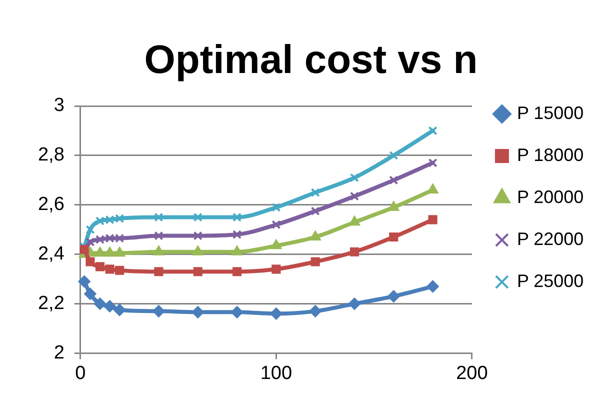 The width and height of the screenshot is (612, 401). Describe the element at coordinates (59, 353) in the screenshot. I see `y-tick-label: 2` at that location.